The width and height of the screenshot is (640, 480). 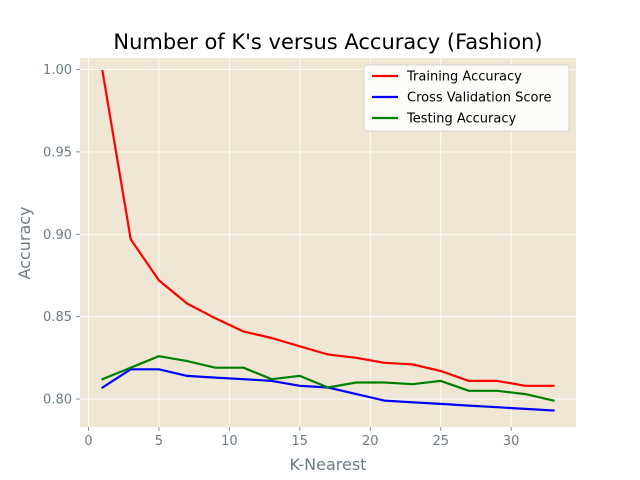 I want to click on y-axis-label: Accuracy, so click(x=24, y=242).